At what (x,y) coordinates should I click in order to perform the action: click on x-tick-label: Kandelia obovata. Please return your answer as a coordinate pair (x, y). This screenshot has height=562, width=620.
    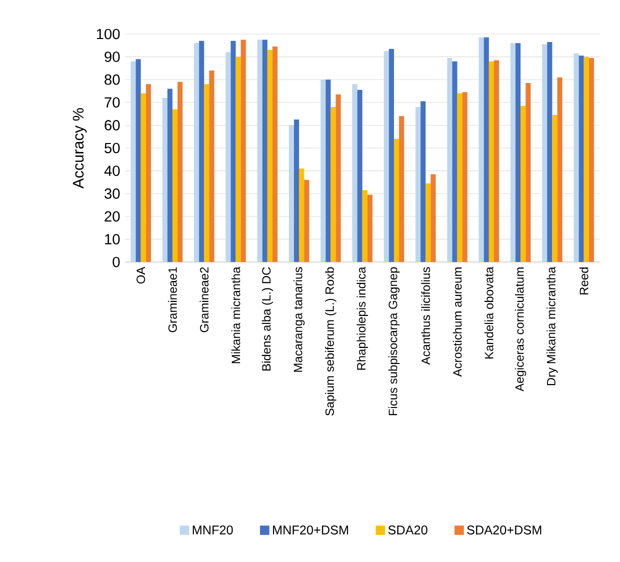
    Looking at the image, I should click on (489, 312).